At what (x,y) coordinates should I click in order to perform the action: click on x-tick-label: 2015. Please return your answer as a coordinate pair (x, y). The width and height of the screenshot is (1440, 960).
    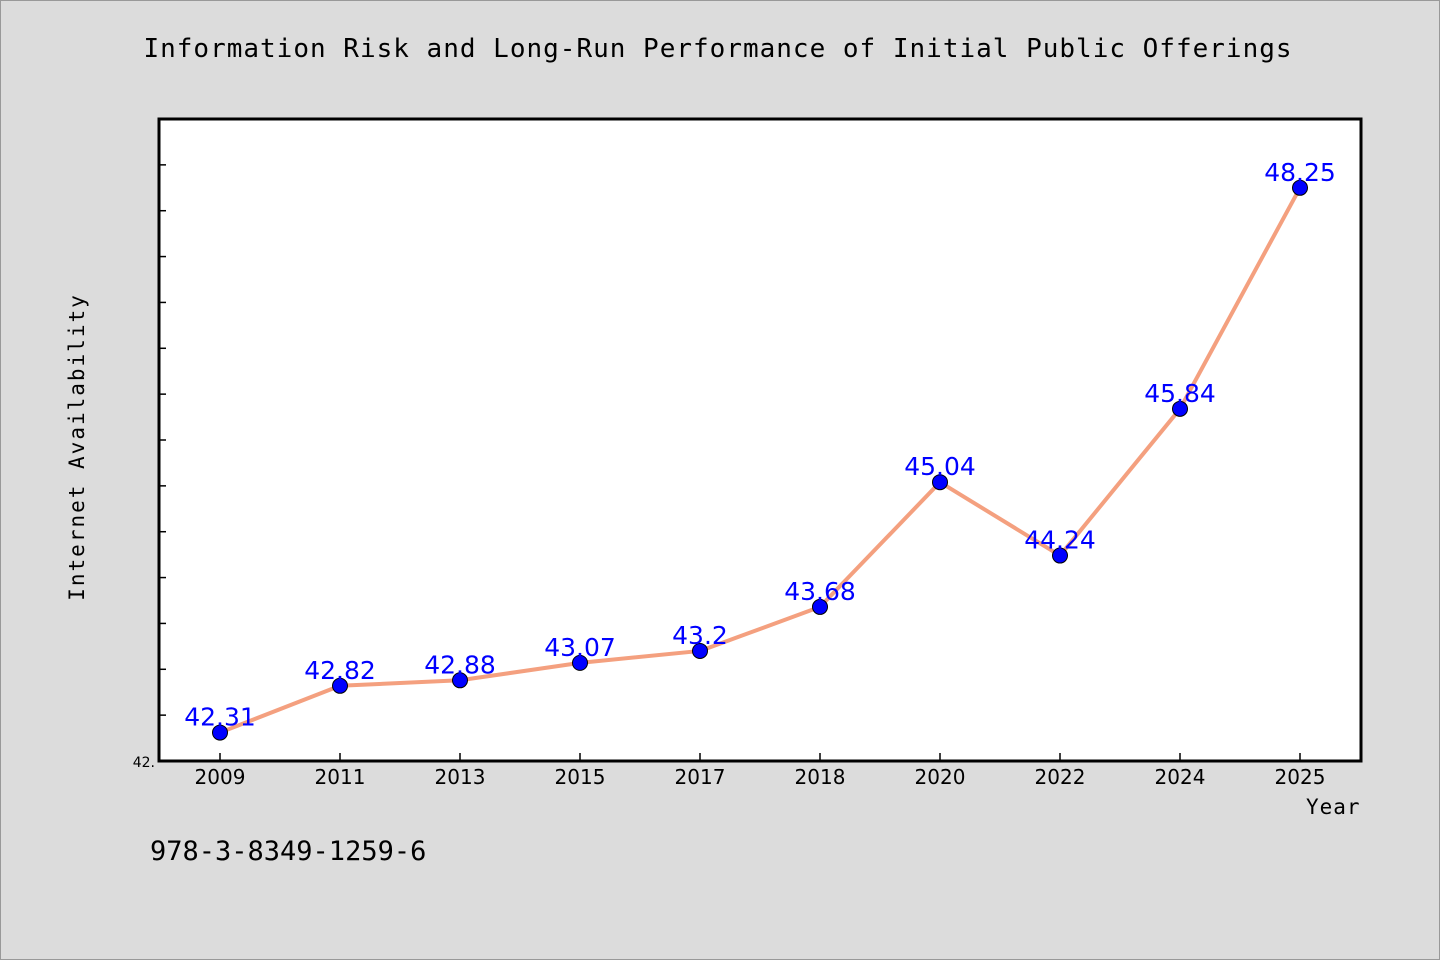
    Looking at the image, I should click on (580, 777).